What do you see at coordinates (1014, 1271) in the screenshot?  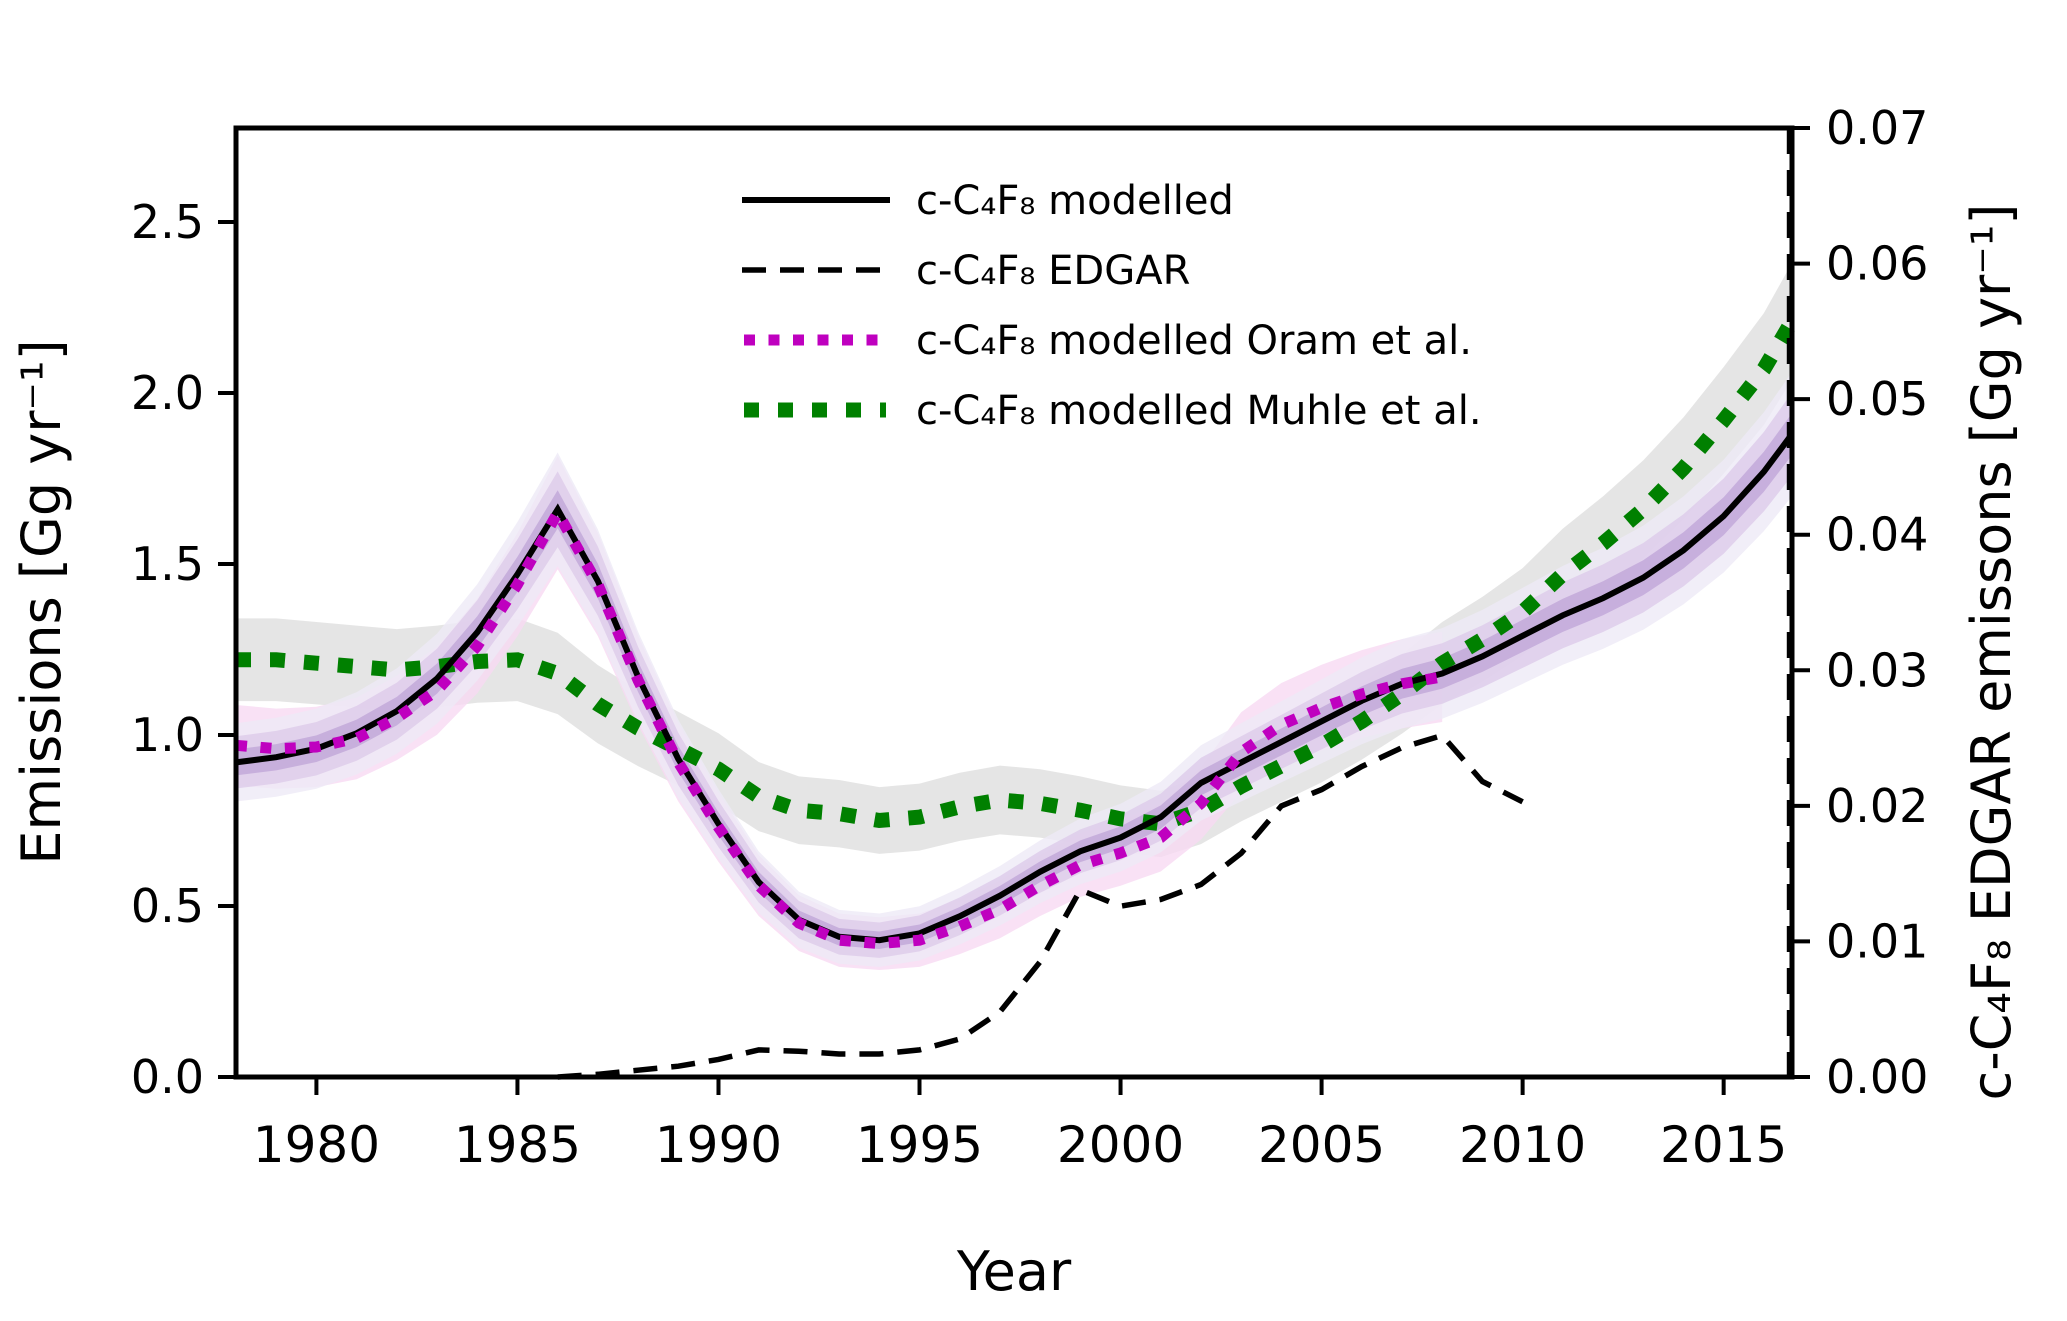 I see `x-axis-label: Year` at bounding box center [1014, 1271].